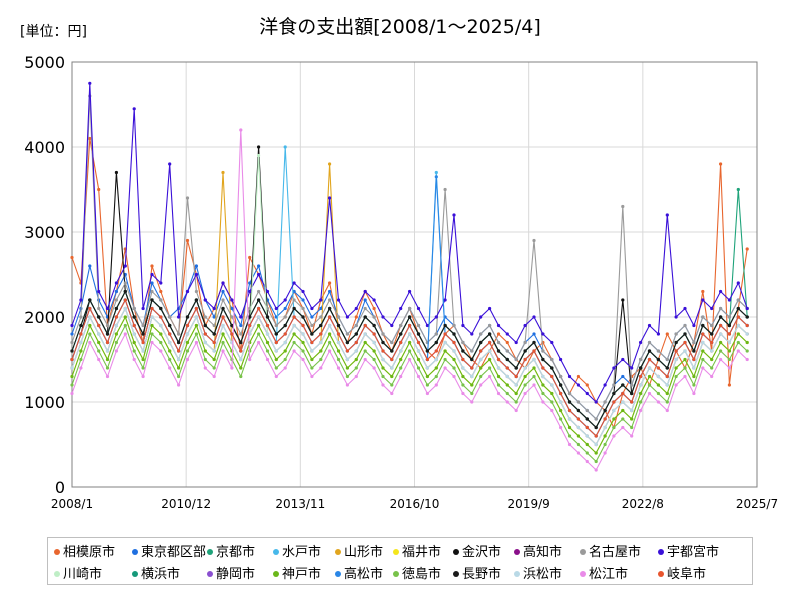  I want to click on legend-item: 高知市, so click(538, 550).